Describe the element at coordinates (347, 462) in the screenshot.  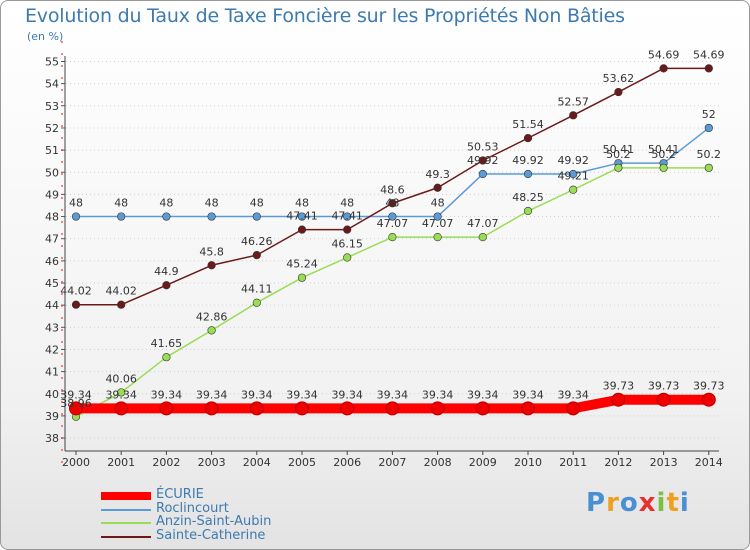
I see `x-tick-label: 2006` at that location.